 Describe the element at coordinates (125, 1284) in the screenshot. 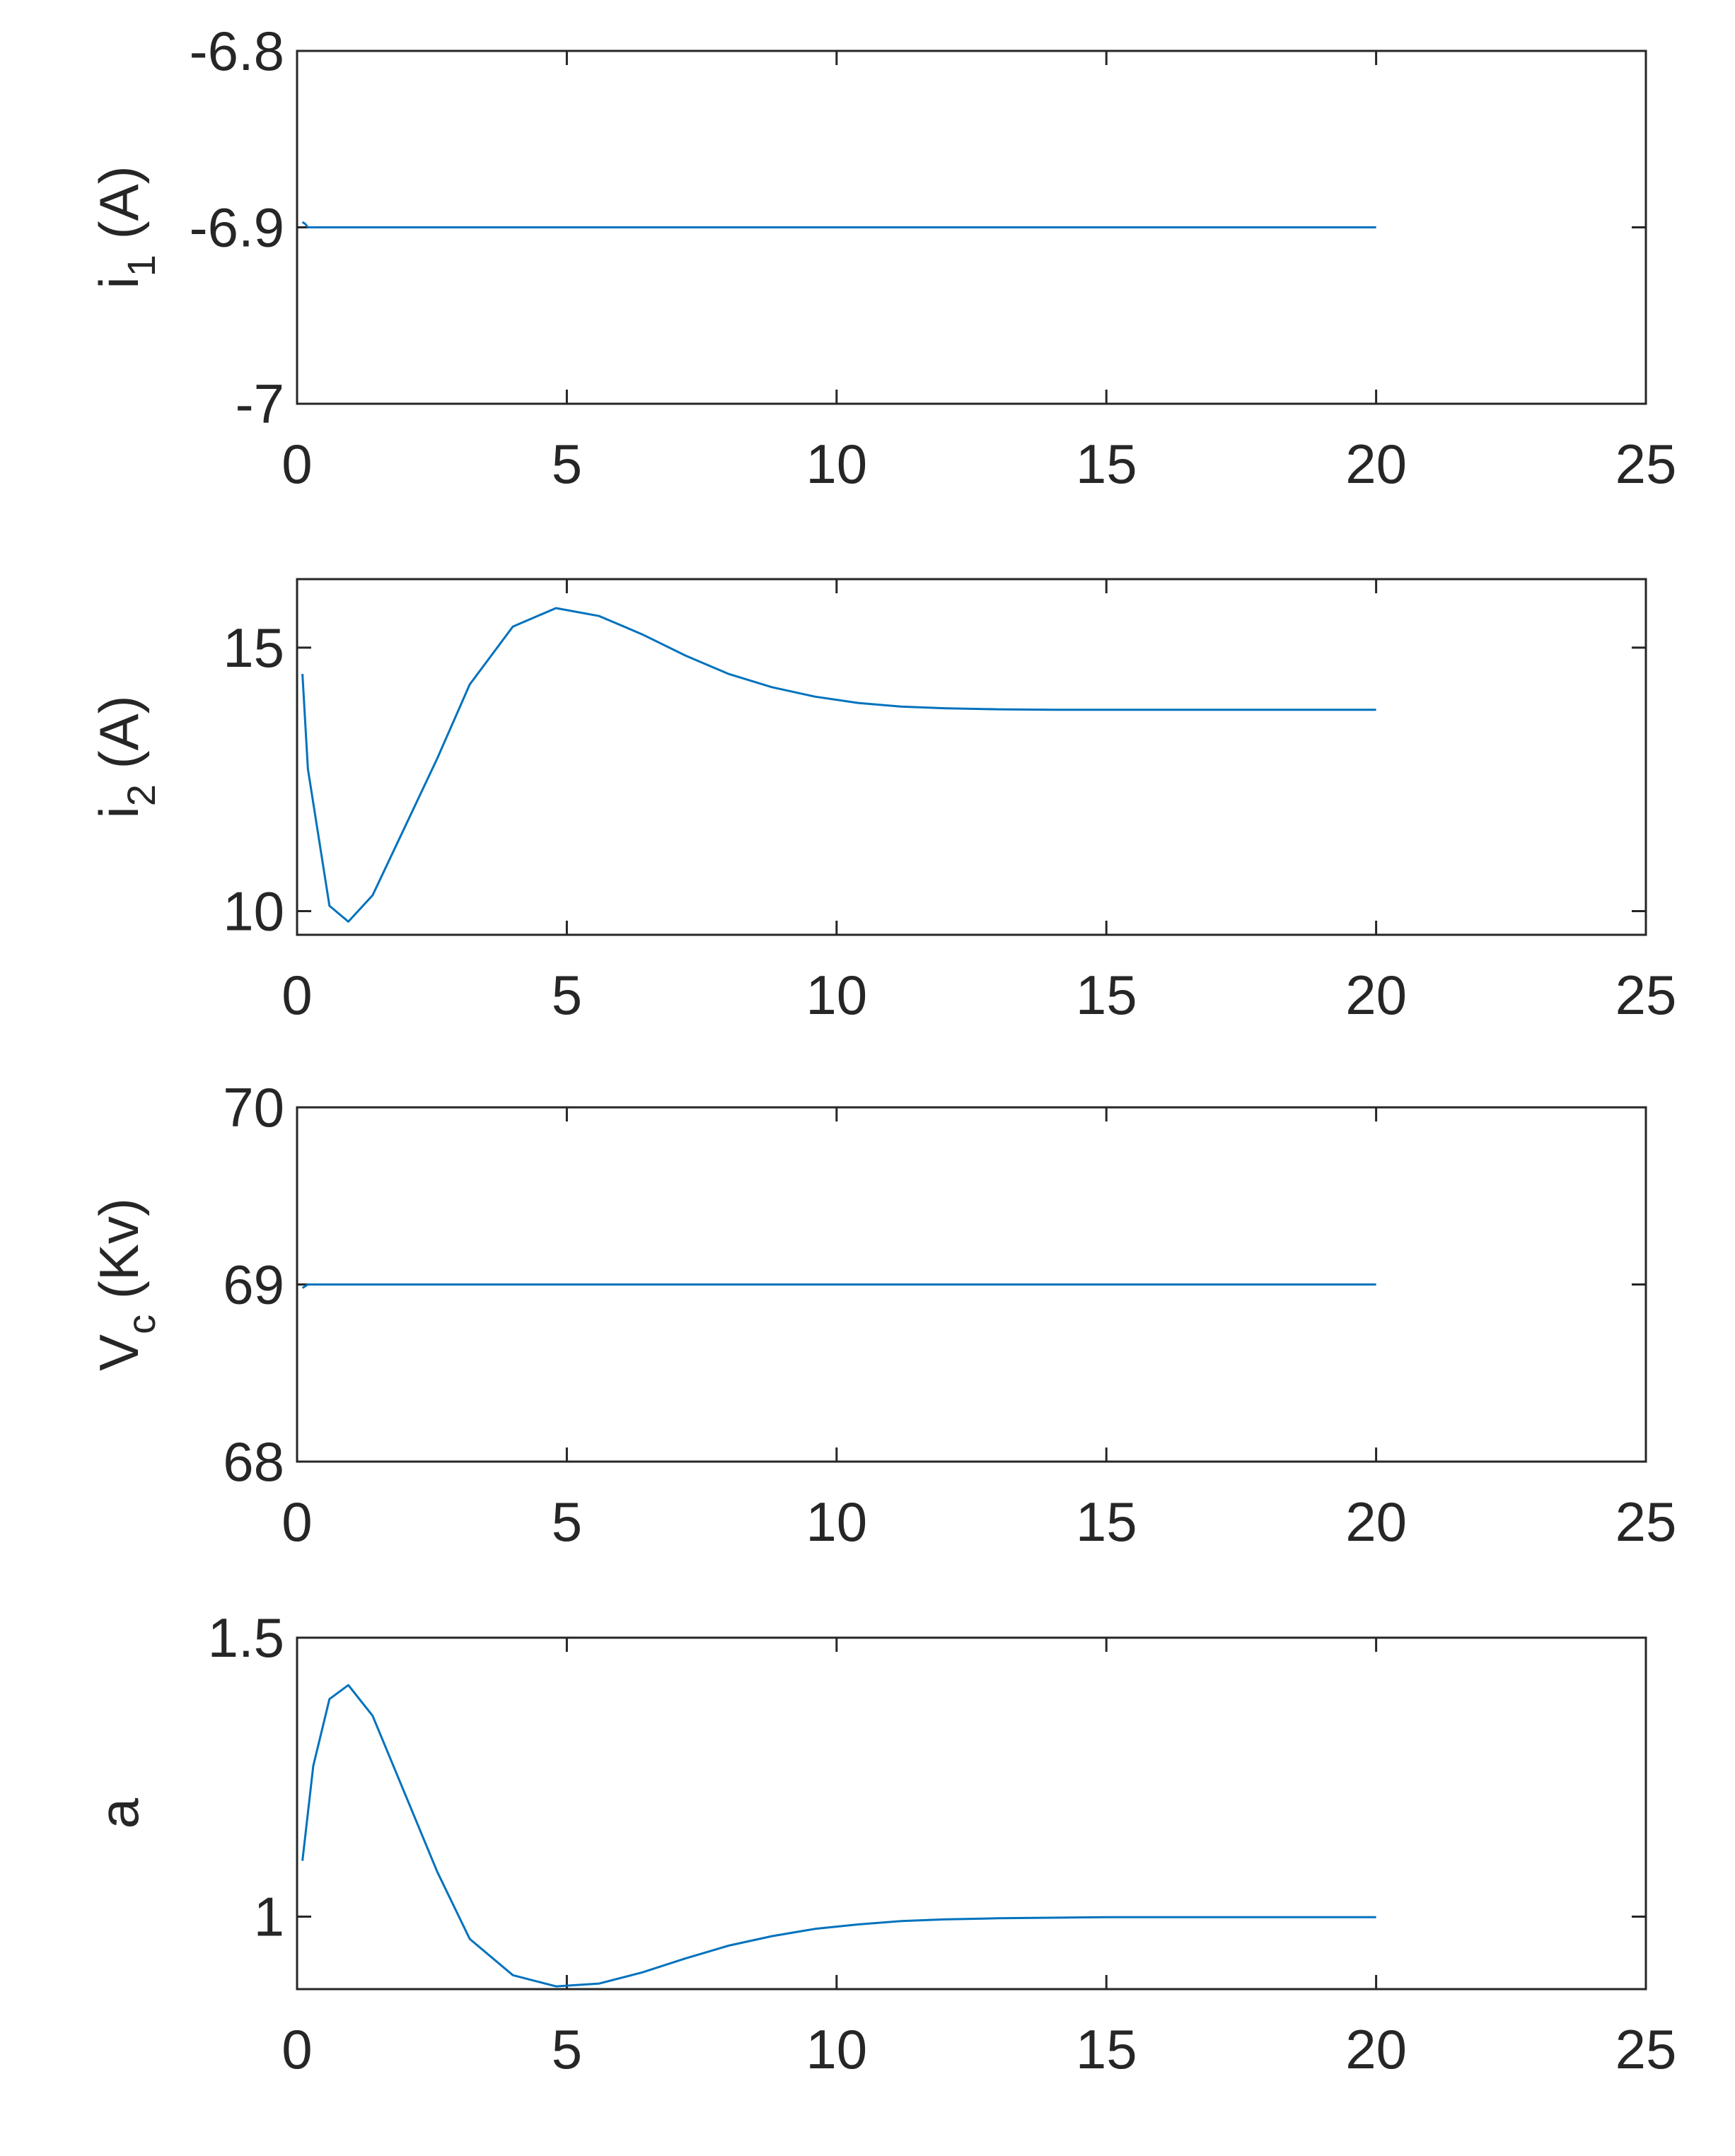

I see `y-axis-label: Vc (Kv)` at that location.